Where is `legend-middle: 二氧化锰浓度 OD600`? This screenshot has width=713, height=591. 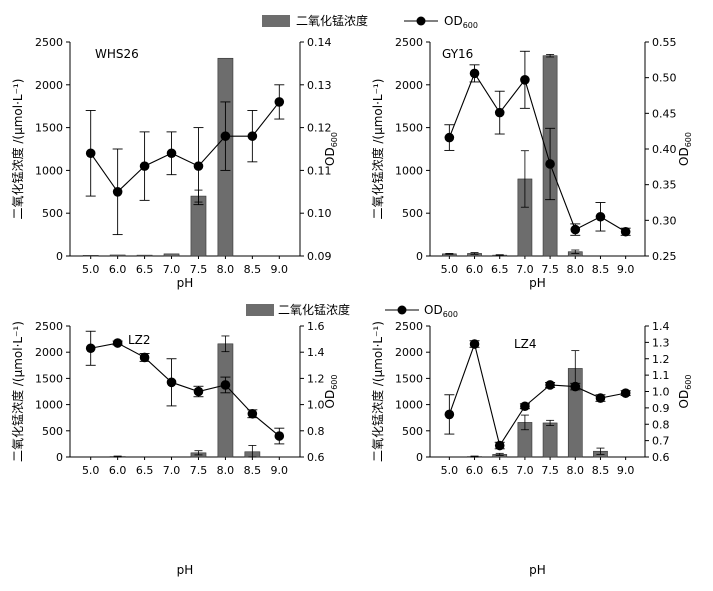 legend-middle: 二氧化锰浓度 OD600 is located at coordinates (352, 310).